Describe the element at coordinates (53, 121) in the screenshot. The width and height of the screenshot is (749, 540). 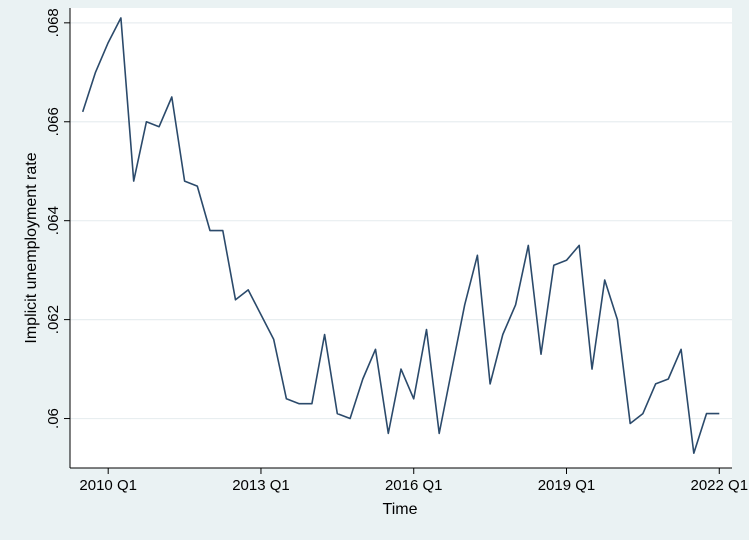
I see `y-tick-label: .066` at that location.